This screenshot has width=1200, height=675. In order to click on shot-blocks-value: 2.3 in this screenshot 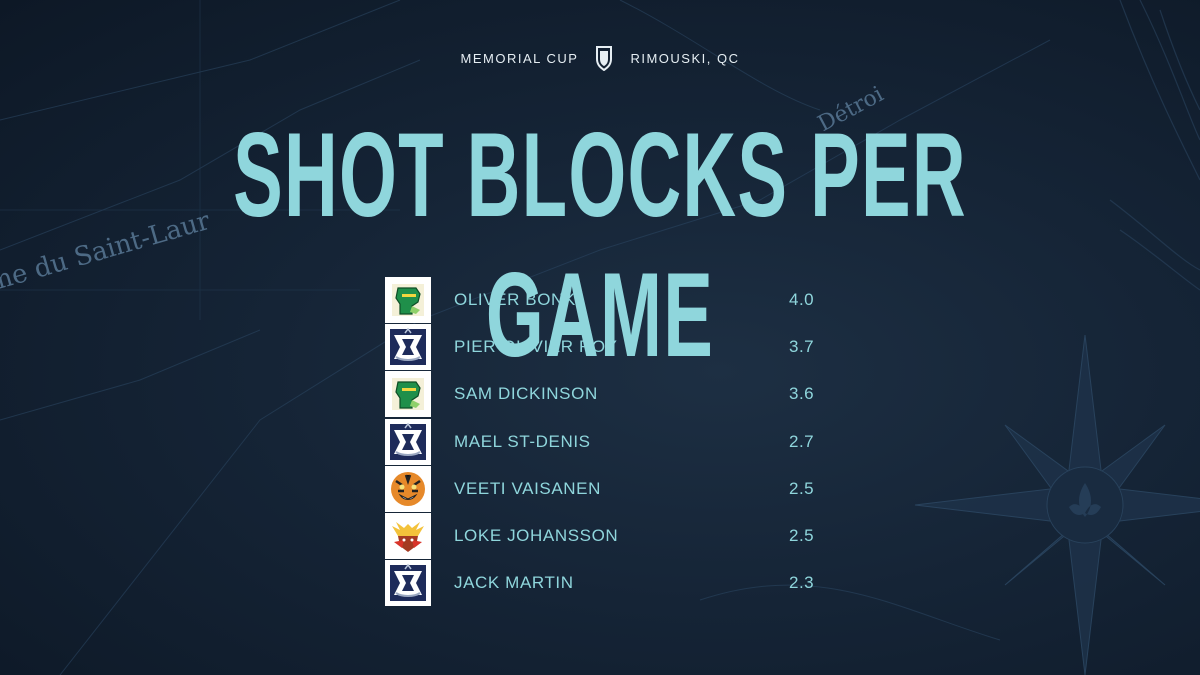, I will do `click(802, 583)`.